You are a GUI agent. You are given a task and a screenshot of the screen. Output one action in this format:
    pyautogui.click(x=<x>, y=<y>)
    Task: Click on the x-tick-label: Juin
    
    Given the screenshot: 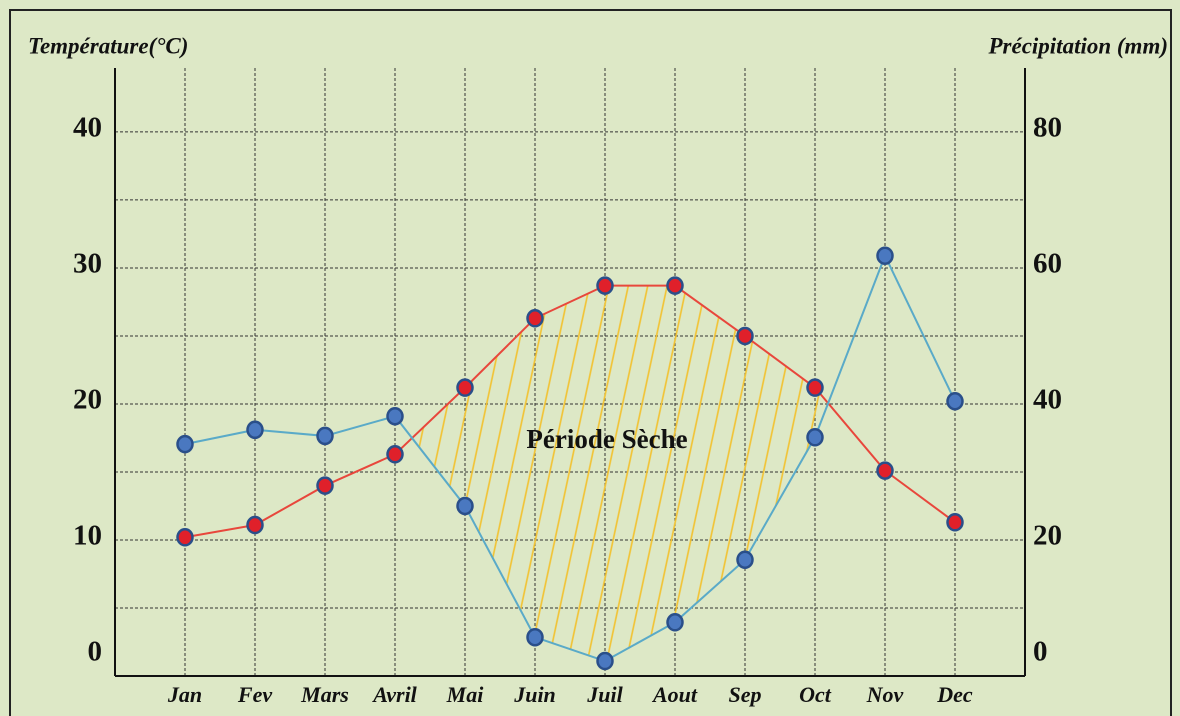 What is the action you would take?
    pyautogui.click(x=534, y=694)
    